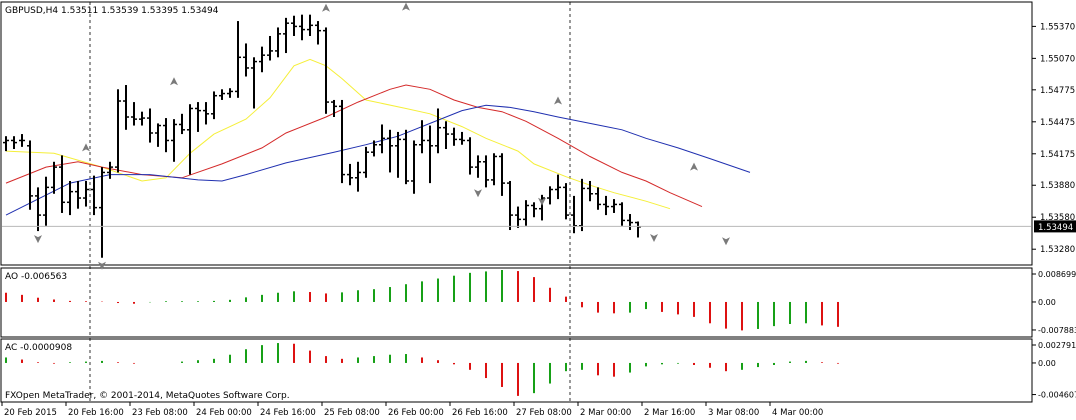 Image resolution: width=1076 pixels, height=420 pixels. Describe the element at coordinates (38, 348) in the screenshot. I see `ac-title: AC -0.0000908` at that location.